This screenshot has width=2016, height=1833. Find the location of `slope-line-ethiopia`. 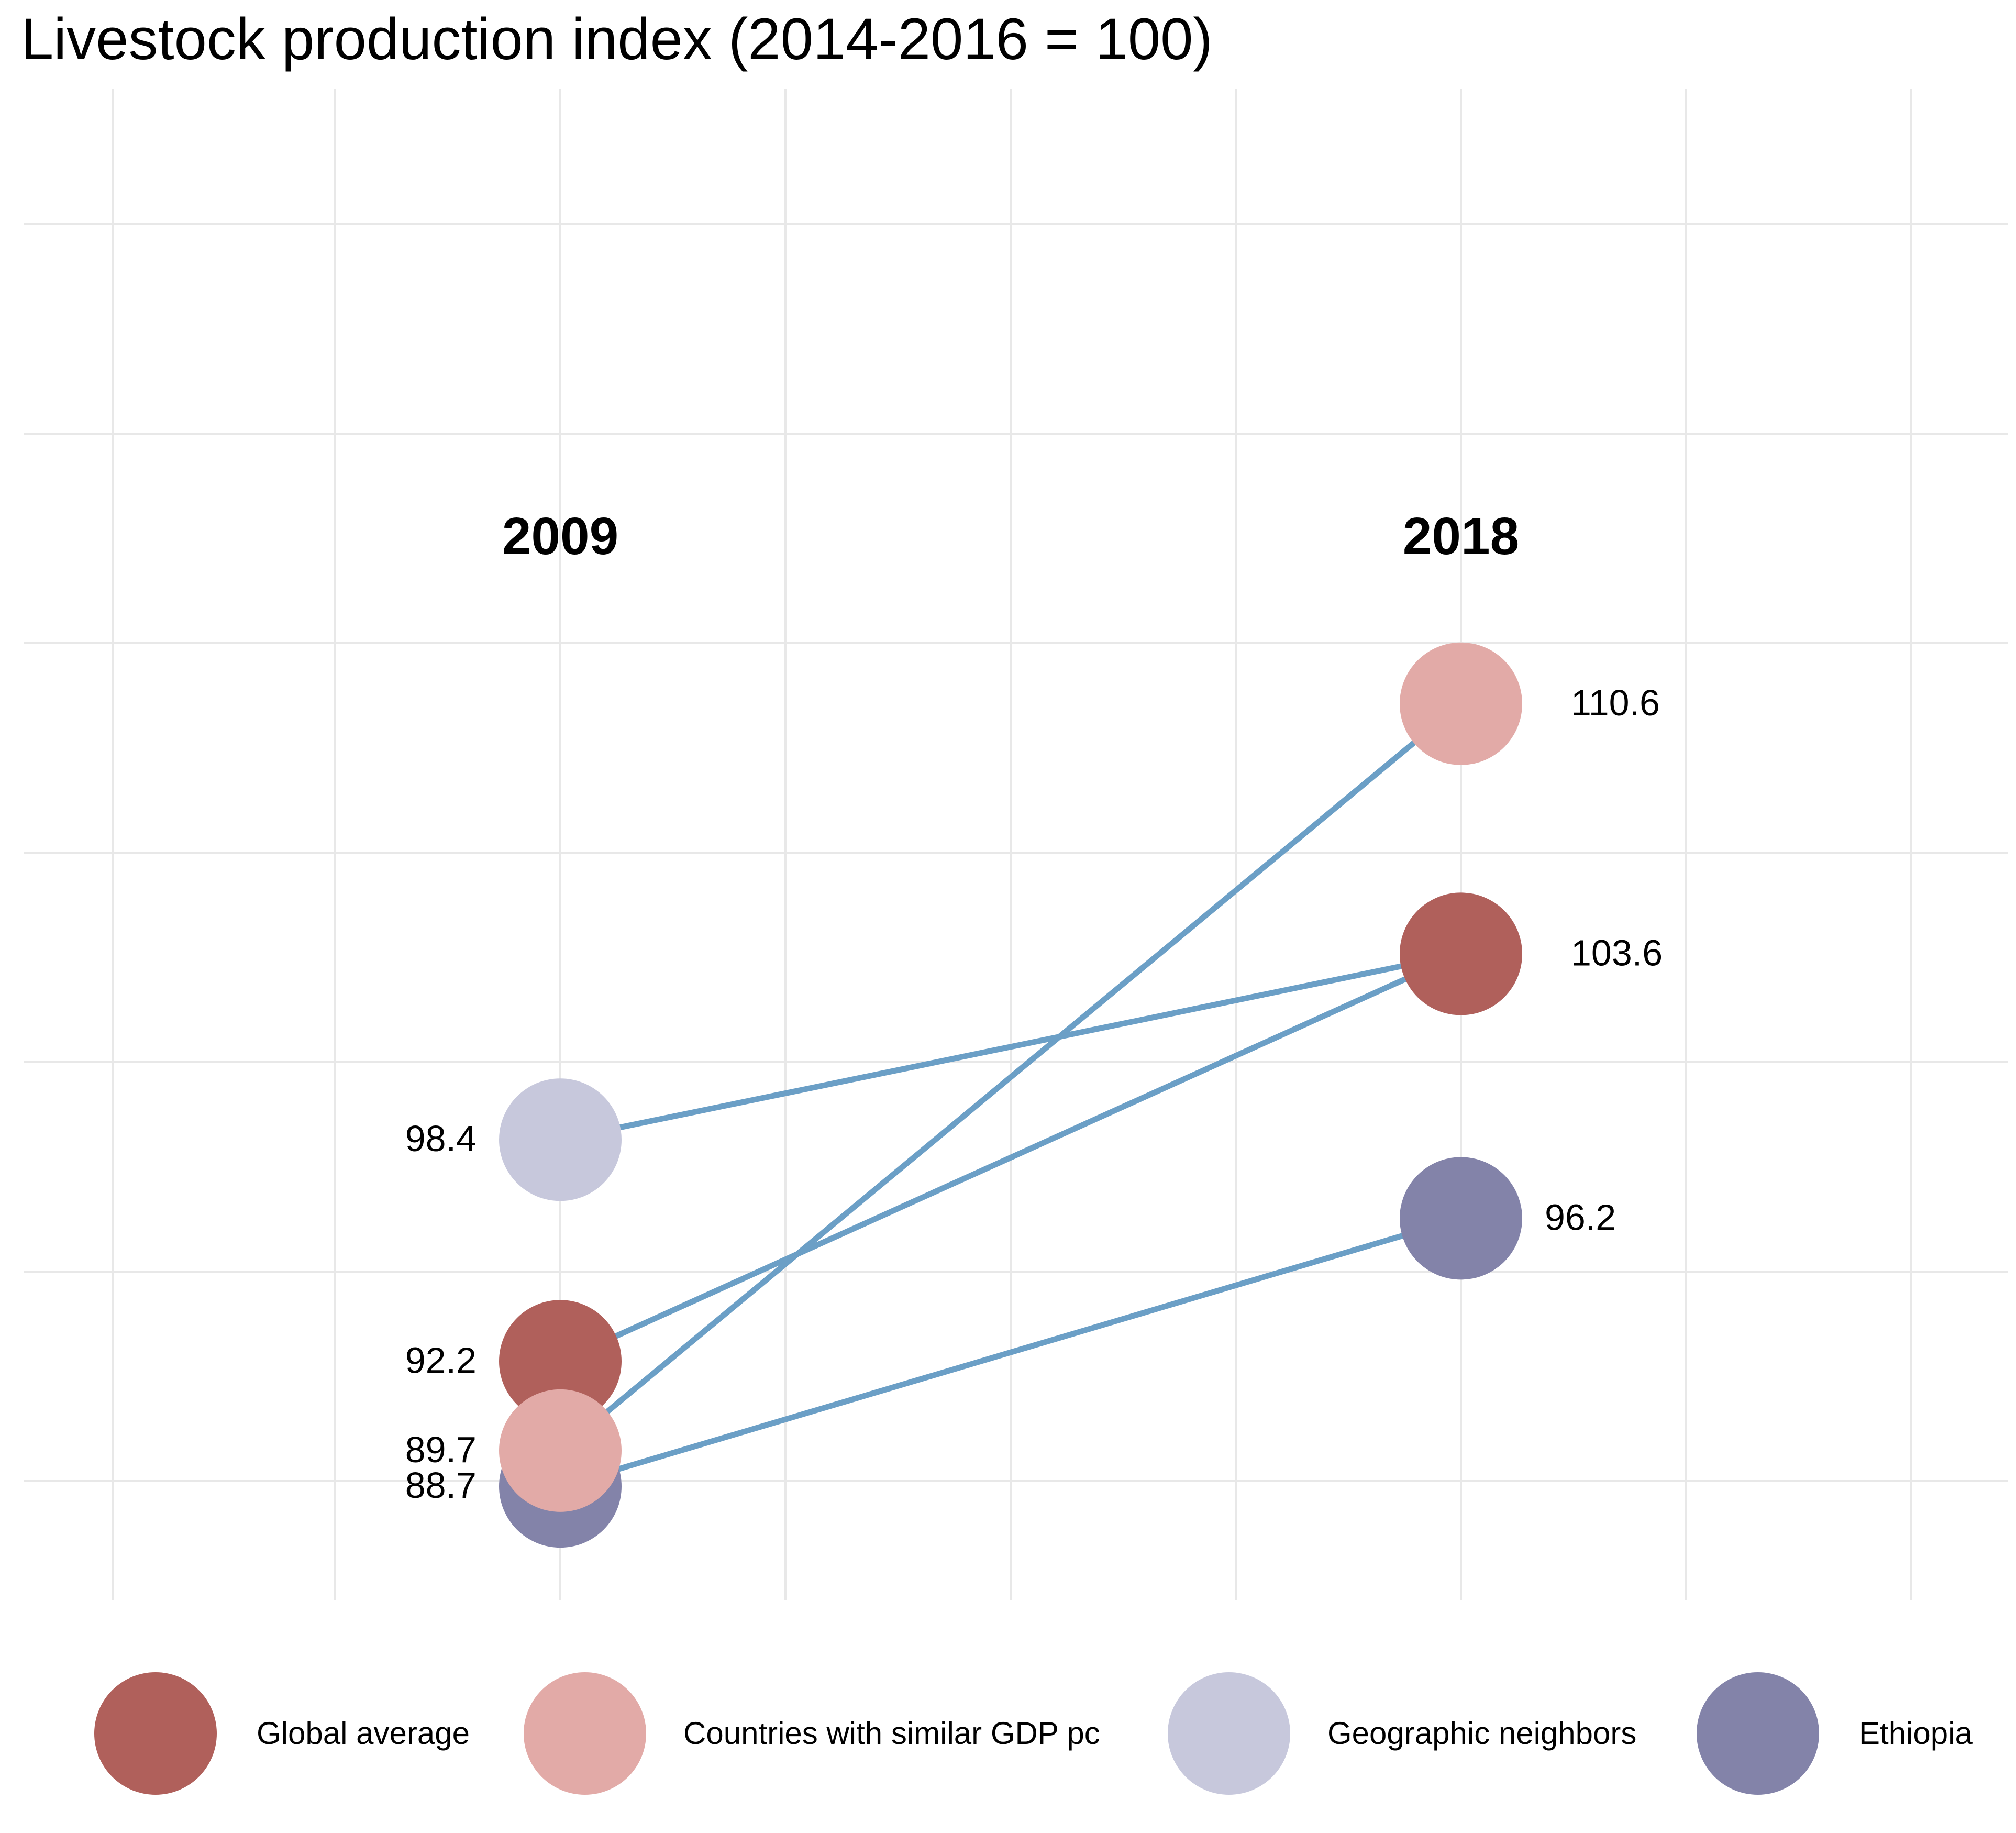

slope-line-ethiopia is located at coordinates (1011, 1352).